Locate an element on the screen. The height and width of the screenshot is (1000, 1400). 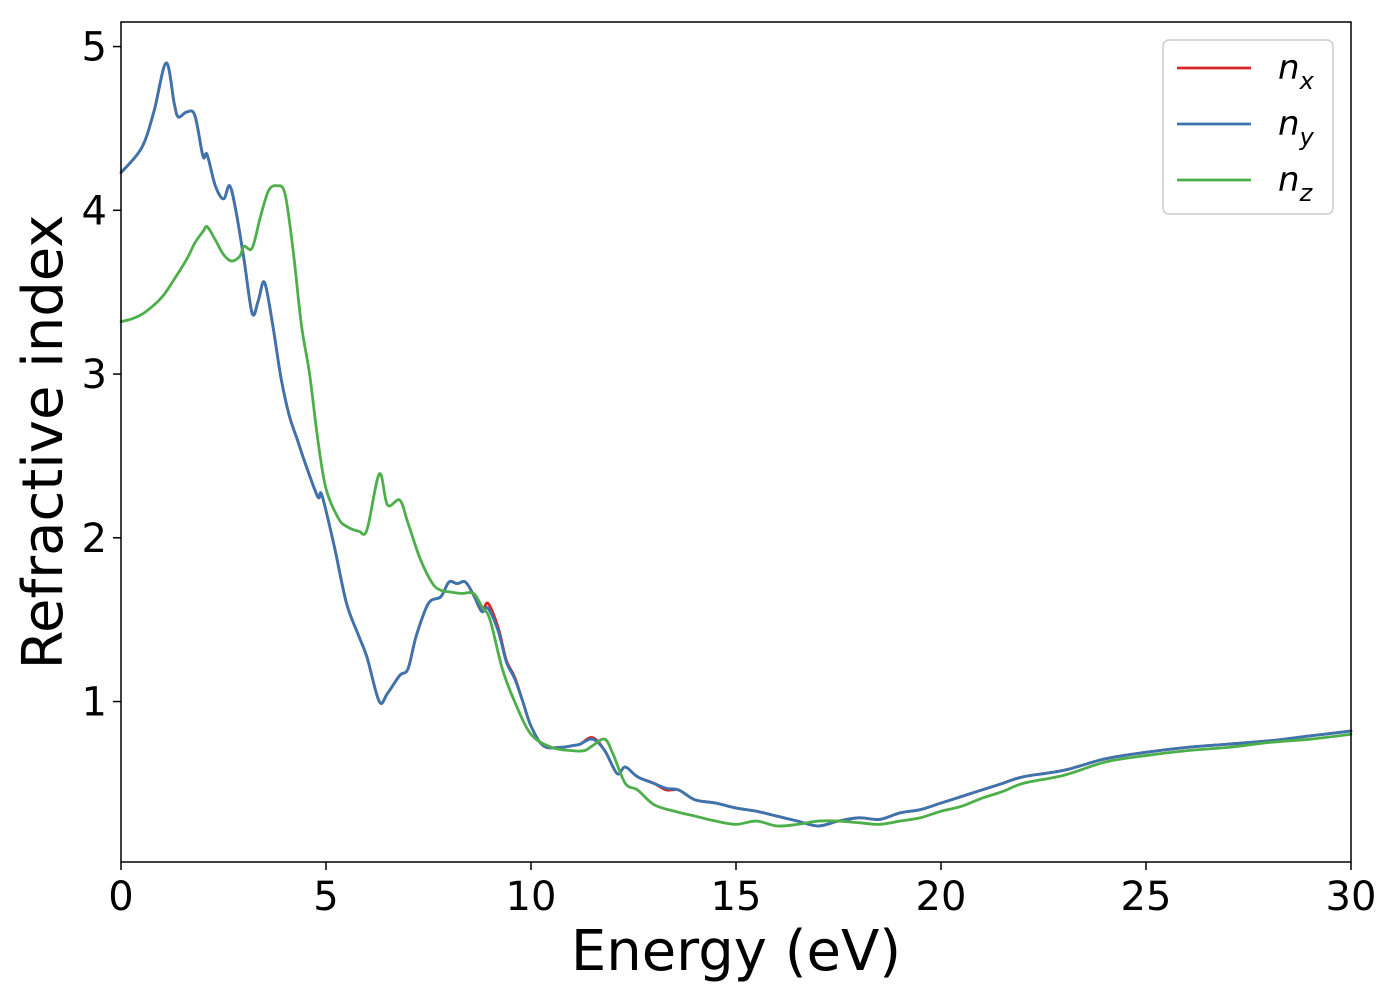
x-axis: 0 5 10 15 20 25 30 is located at coordinates (742, 891).